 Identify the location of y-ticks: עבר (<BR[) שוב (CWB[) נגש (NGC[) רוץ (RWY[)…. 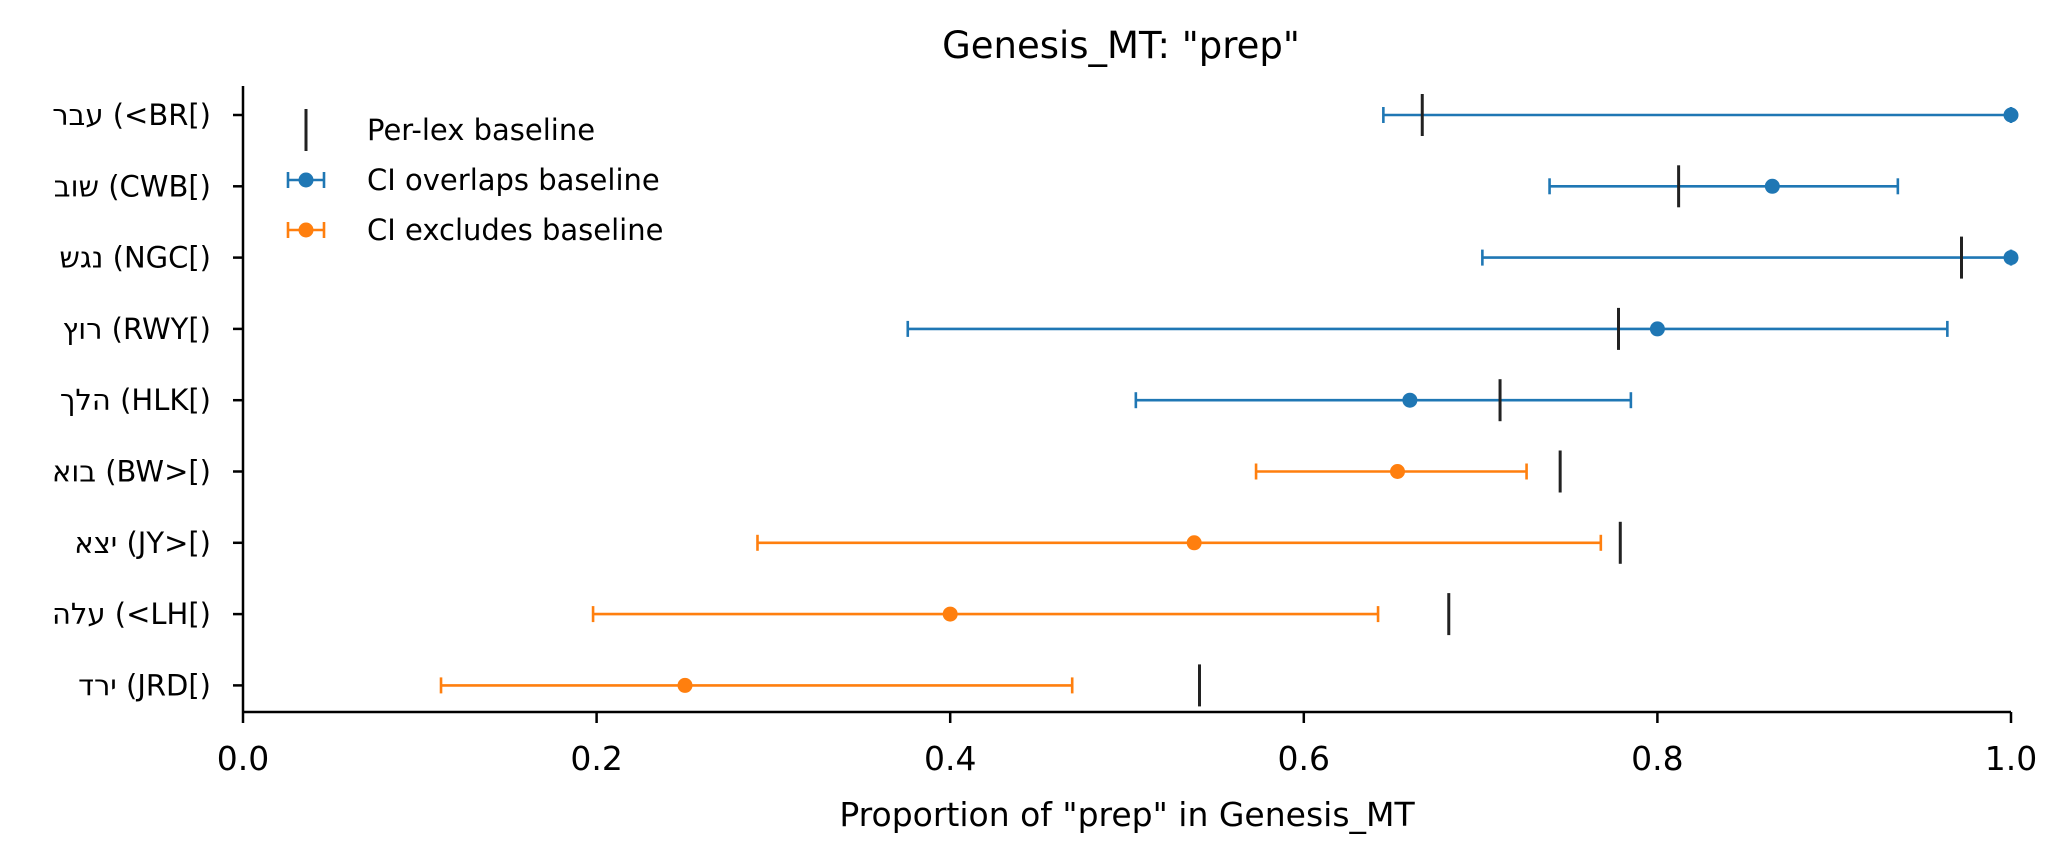
(147, 400).